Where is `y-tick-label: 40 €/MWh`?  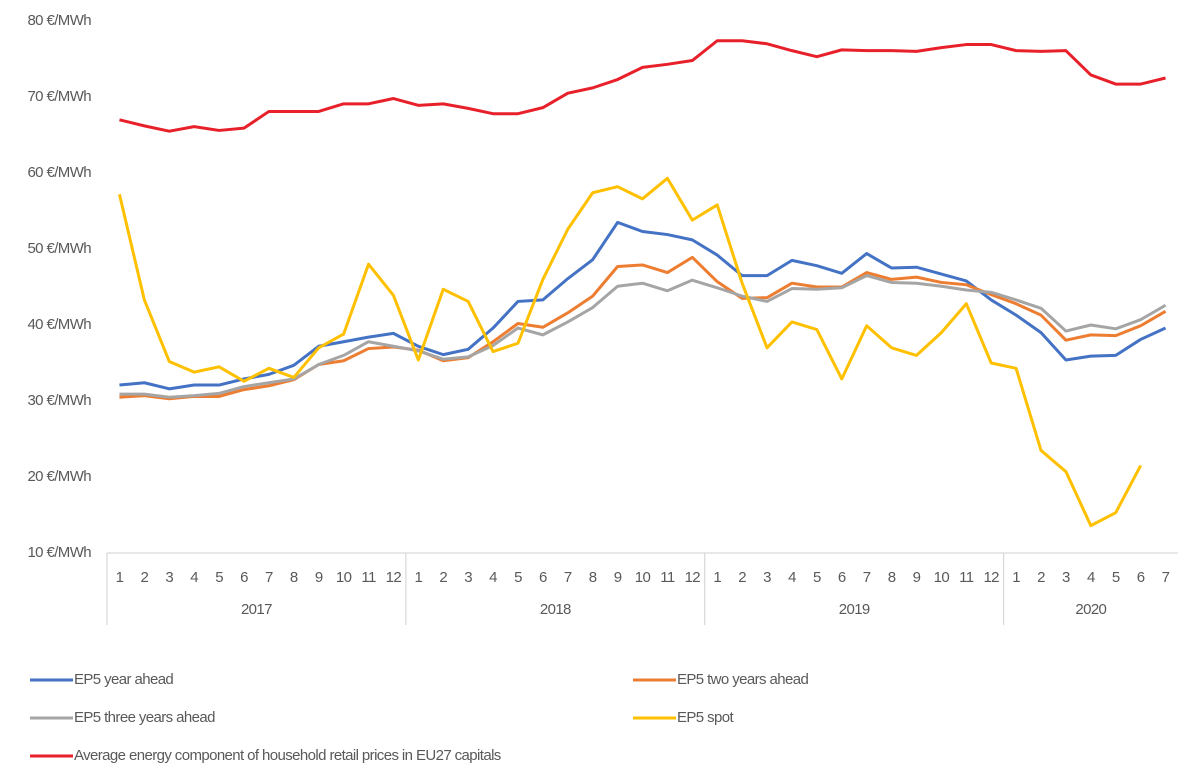
y-tick-label: 40 €/MWh is located at coordinates (59, 324).